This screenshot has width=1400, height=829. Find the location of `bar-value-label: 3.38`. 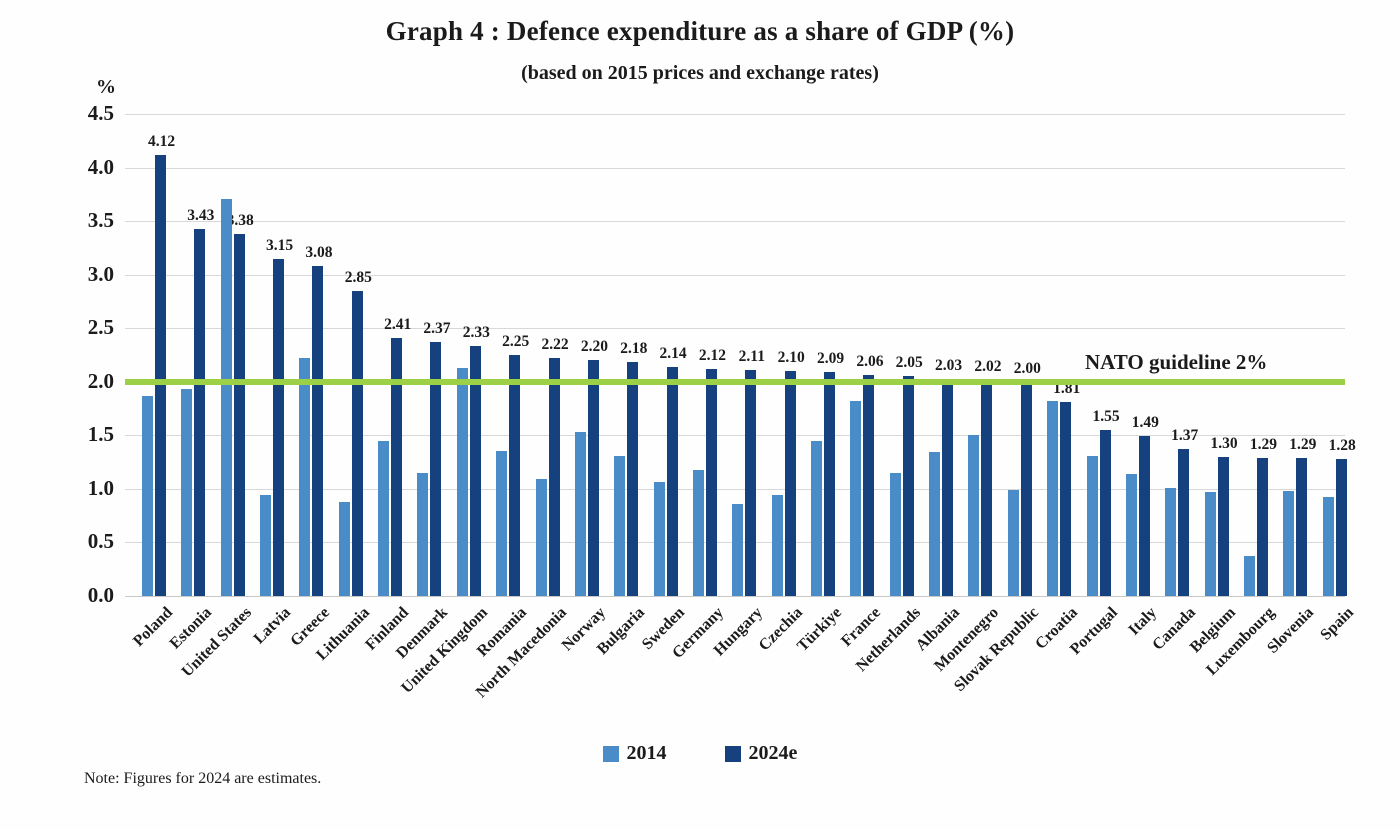

bar-value-label: 3.38 is located at coordinates (240, 220).